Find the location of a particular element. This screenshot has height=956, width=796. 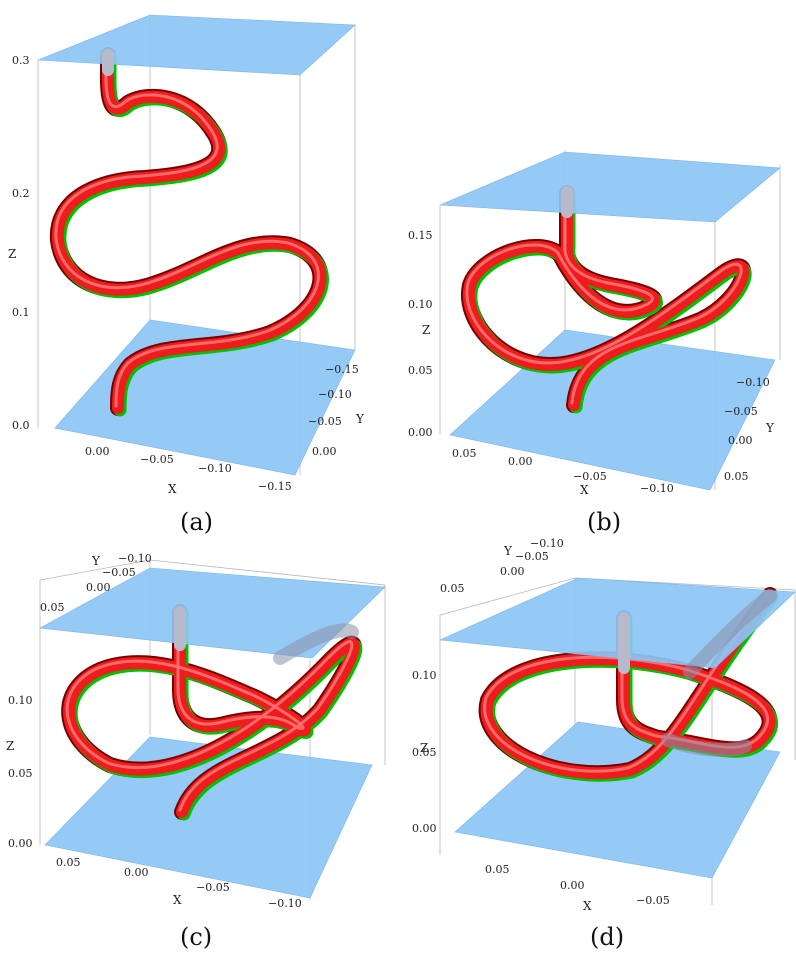

panel-caption: (a) is located at coordinates (196, 522).